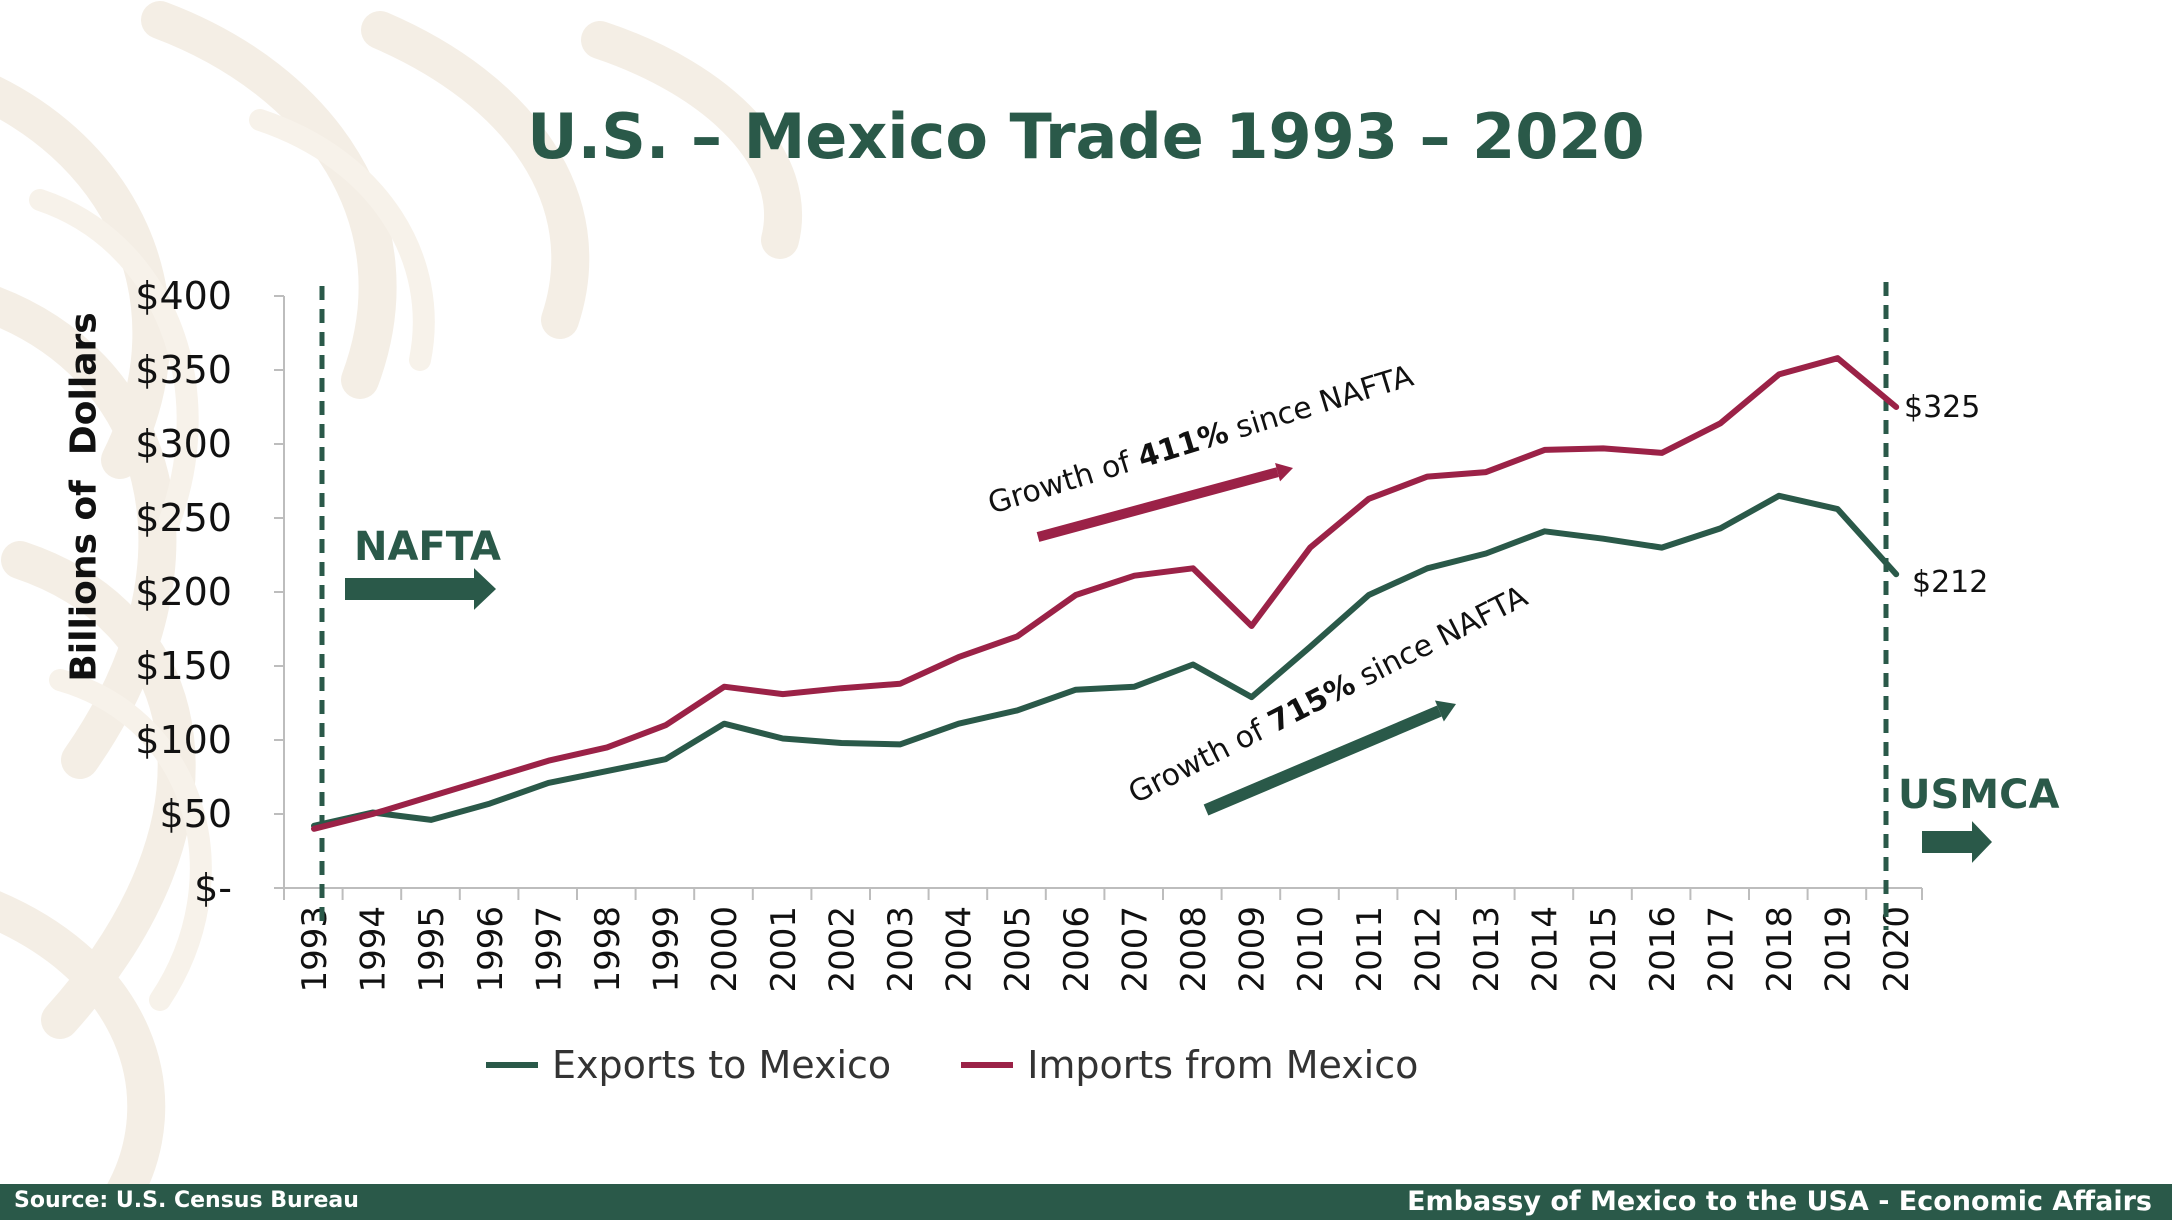 The image size is (2172, 1220). I want to click on x-tick-label: 2007, so click(1135, 949).